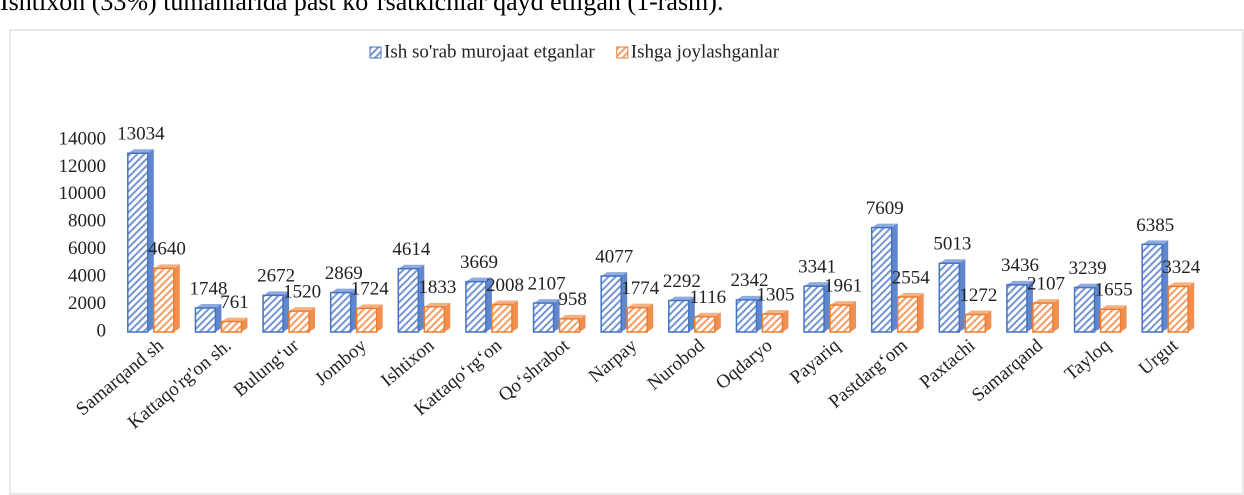 This screenshot has width=1244, height=495. What do you see at coordinates (141, 134) in the screenshot?
I see `data-label: 13034` at bounding box center [141, 134].